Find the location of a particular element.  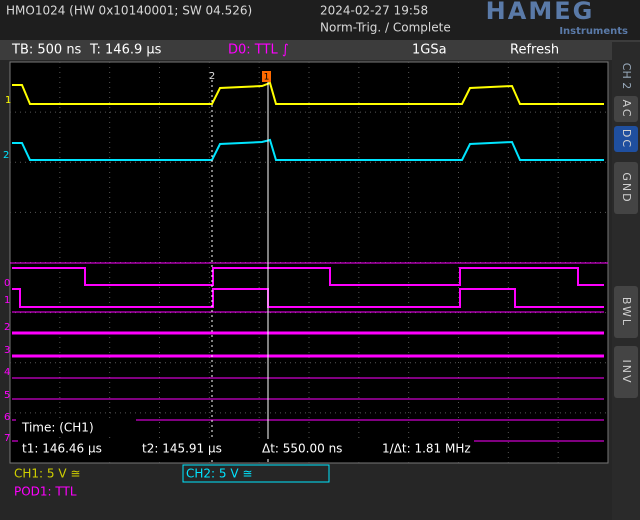

menu-button-label: AC is located at coordinates (626, 108).